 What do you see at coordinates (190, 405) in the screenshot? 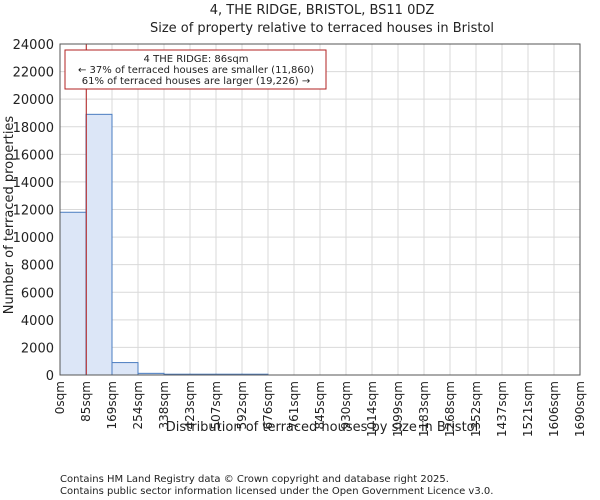
I see `x-tick-label: 423sqm` at bounding box center [190, 405].